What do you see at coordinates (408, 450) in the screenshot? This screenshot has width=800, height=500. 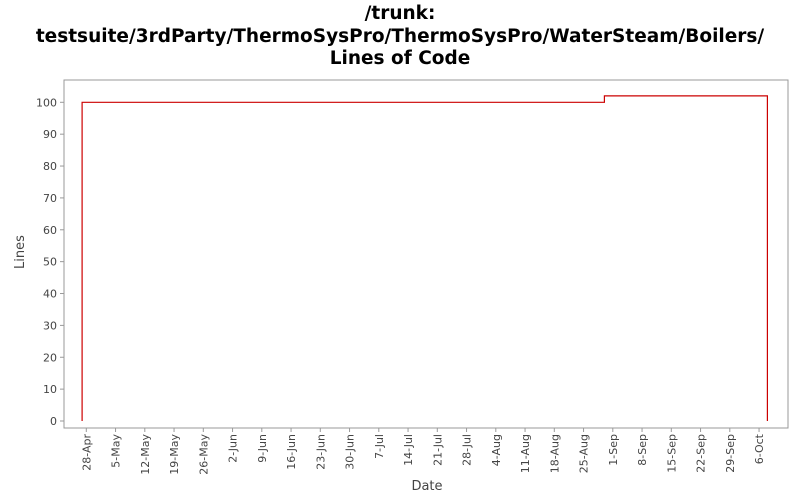 I see `x-tick-label: 14-Jul` at bounding box center [408, 450].